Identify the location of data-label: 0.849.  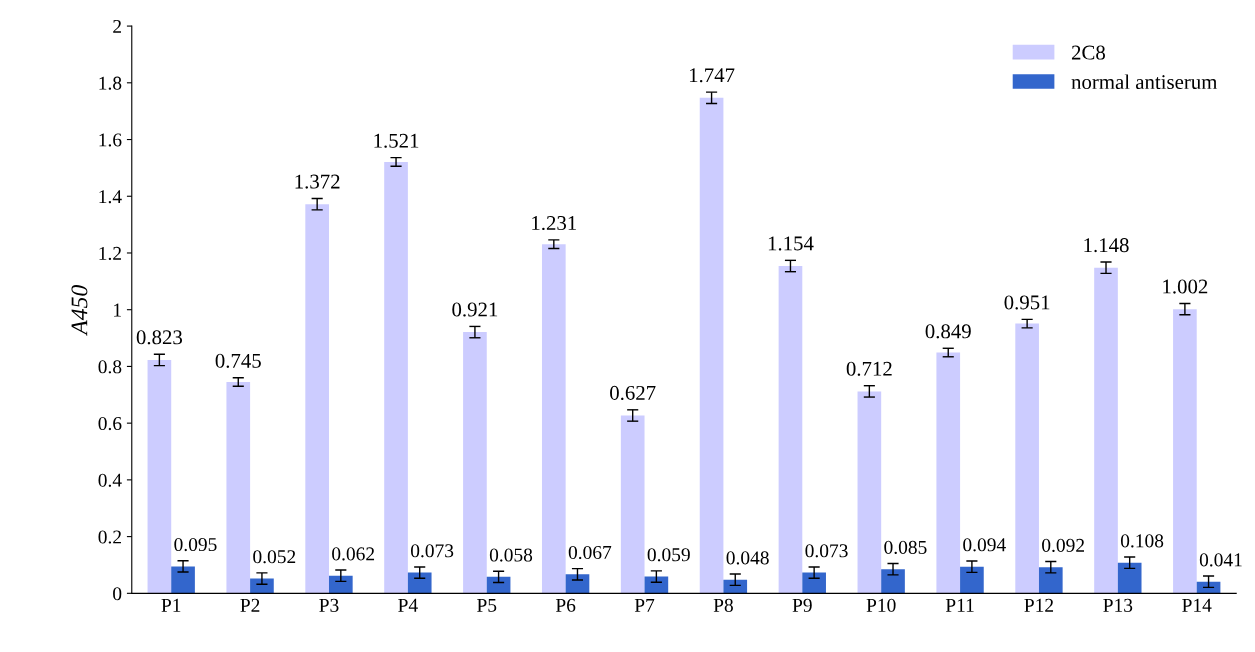
(948, 331).